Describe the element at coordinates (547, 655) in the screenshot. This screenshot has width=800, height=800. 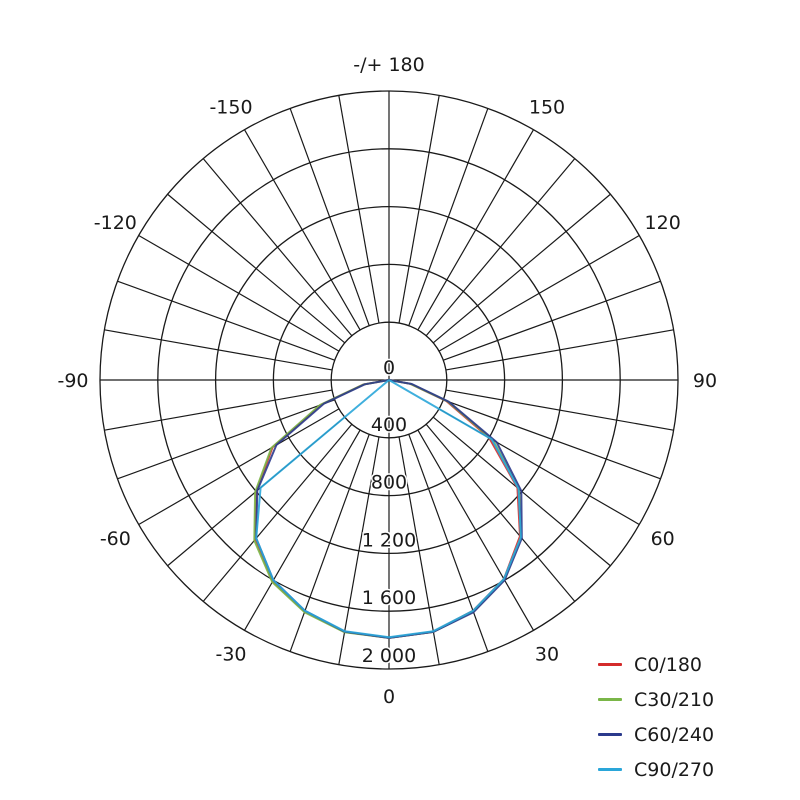
I see `angle-label: 30` at that location.